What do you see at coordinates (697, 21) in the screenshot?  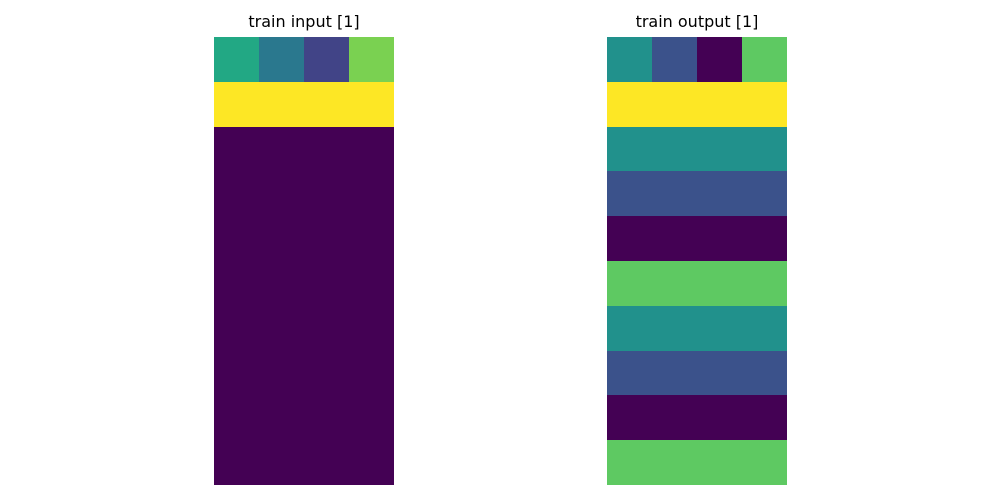 I see `panel-title: train output [1]` at bounding box center [697, 21].